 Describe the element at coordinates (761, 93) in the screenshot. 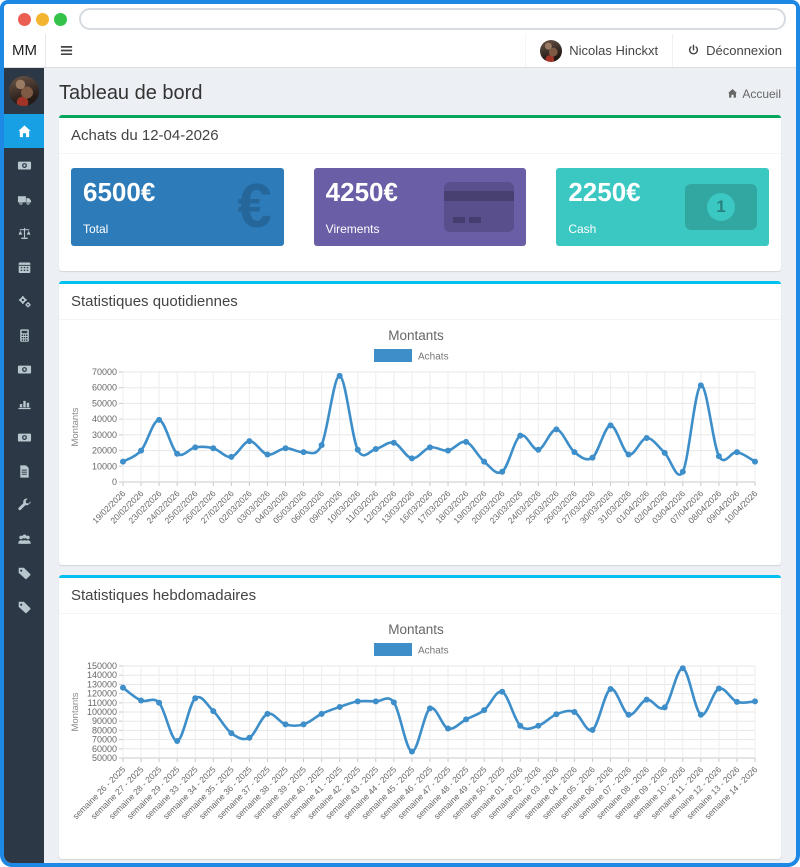

I see `breadcrumb-label: Accueil` at that location.